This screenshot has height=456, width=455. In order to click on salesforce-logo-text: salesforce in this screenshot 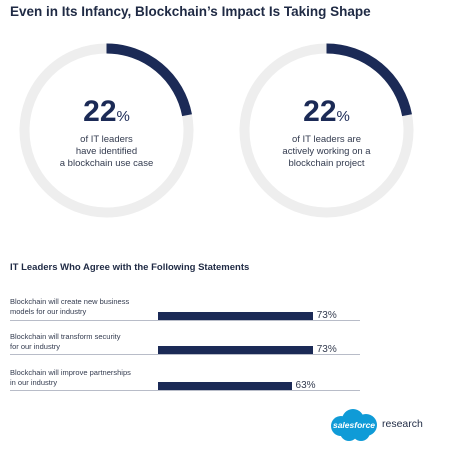, I will do `click(354, 425)`.